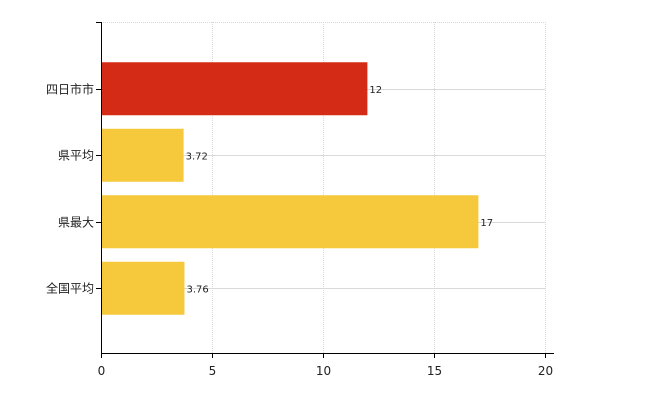  I want to click on bar-value-label: 3.72, so click(197, 156).